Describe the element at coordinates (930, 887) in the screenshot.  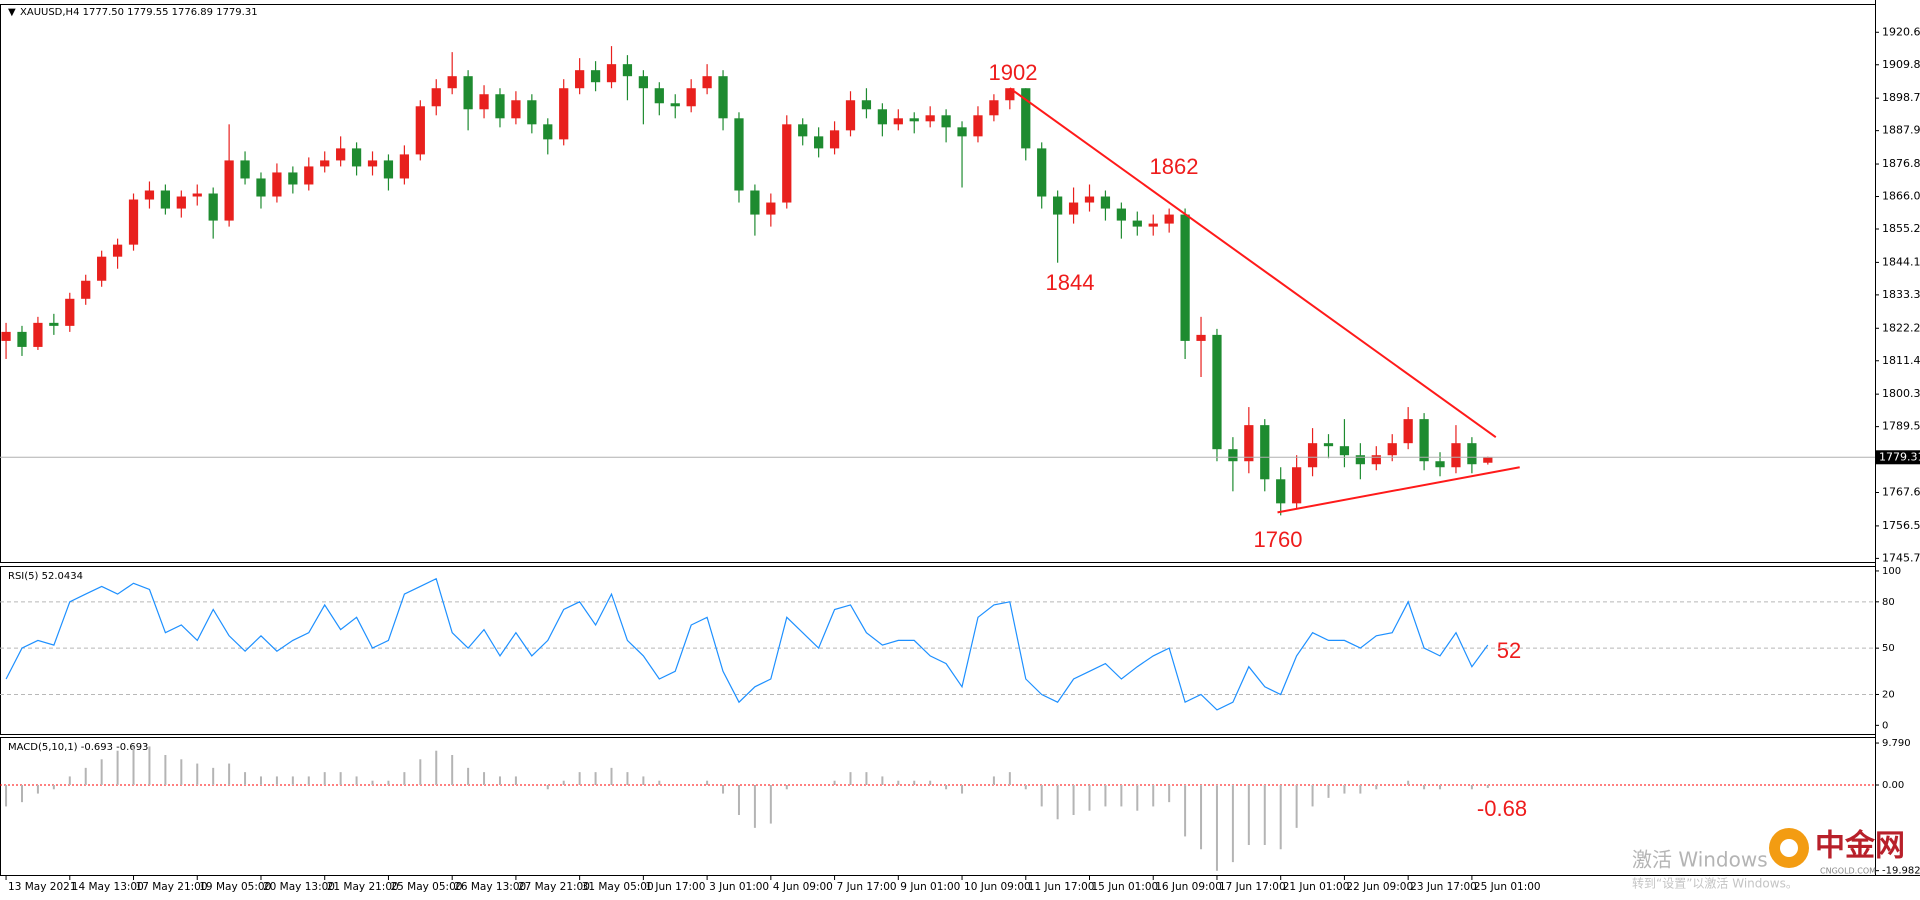
I see `x-tick-label: 9 Jun 01:00` at that location.